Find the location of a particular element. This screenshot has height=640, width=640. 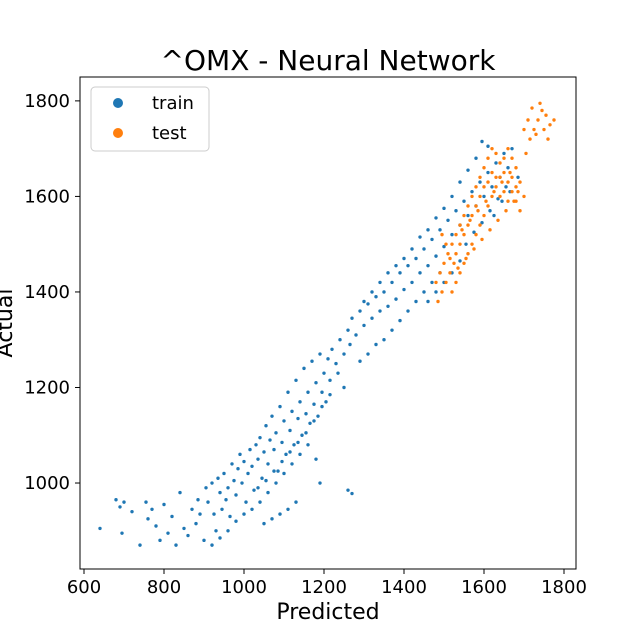

chart-title: ^OMX - Neural Network is located at coordinates (329, 60).